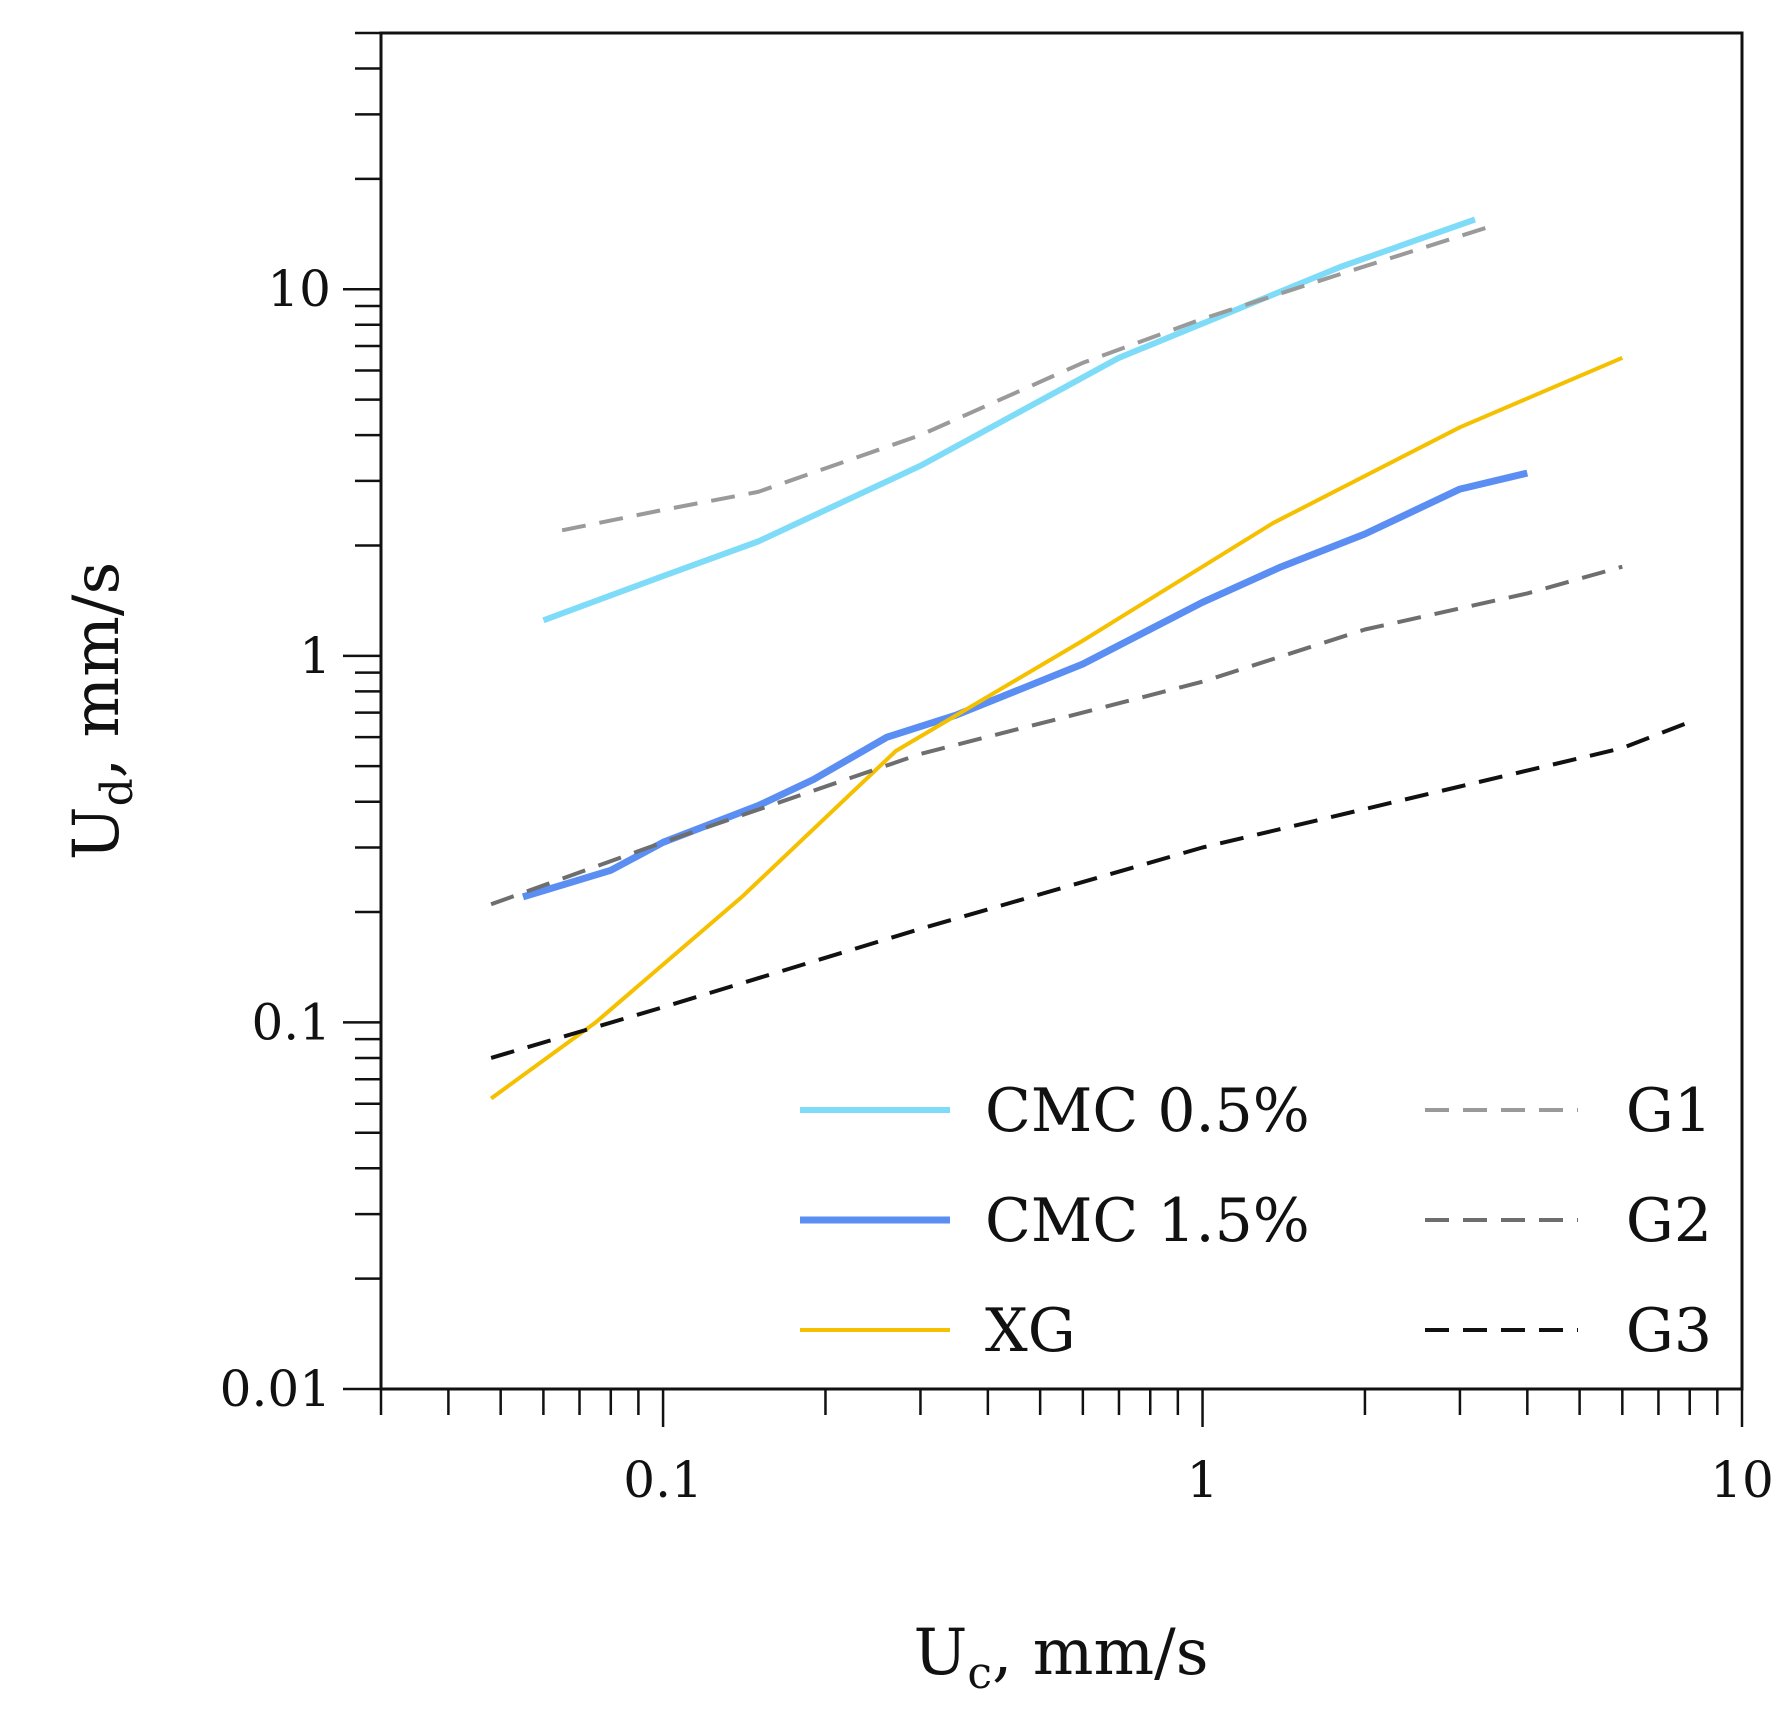 The height and width of the screenshot is (1724, 1790). What do you see at coordinates (663, 1480) in the screenshot?
I see `x-tick-label: 0.1` at bounding box center [663, 1480].